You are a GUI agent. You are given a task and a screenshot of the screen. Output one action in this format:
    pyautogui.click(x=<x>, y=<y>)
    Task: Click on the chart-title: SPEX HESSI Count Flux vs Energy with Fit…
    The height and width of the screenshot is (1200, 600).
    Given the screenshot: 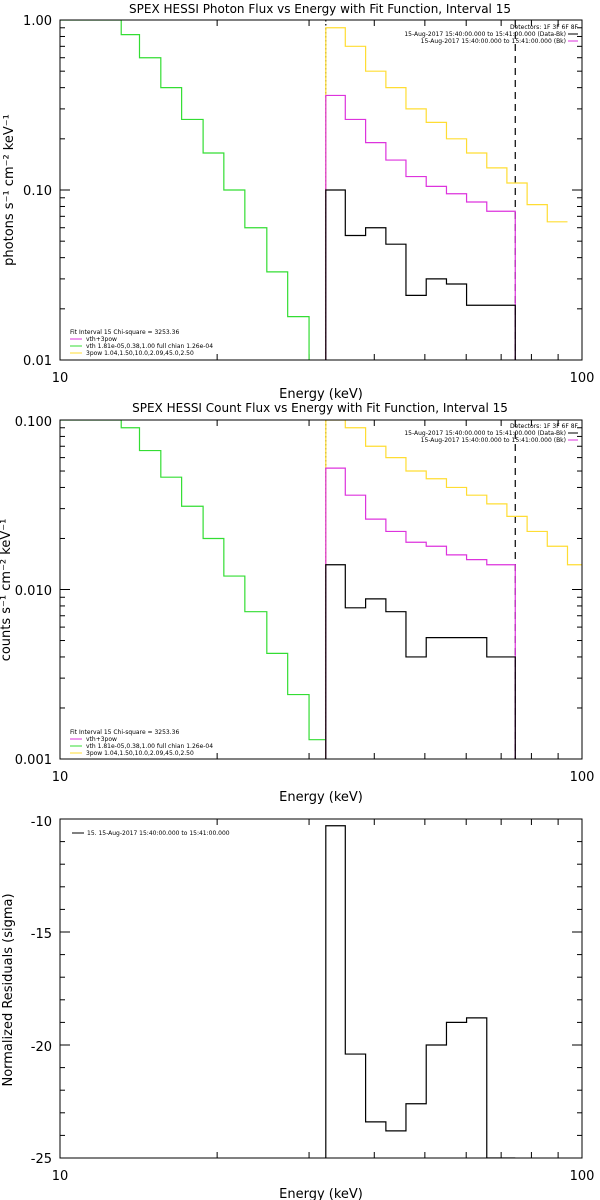 What is the action you would take?
    pyautogui.click(x=320, y=408)
    